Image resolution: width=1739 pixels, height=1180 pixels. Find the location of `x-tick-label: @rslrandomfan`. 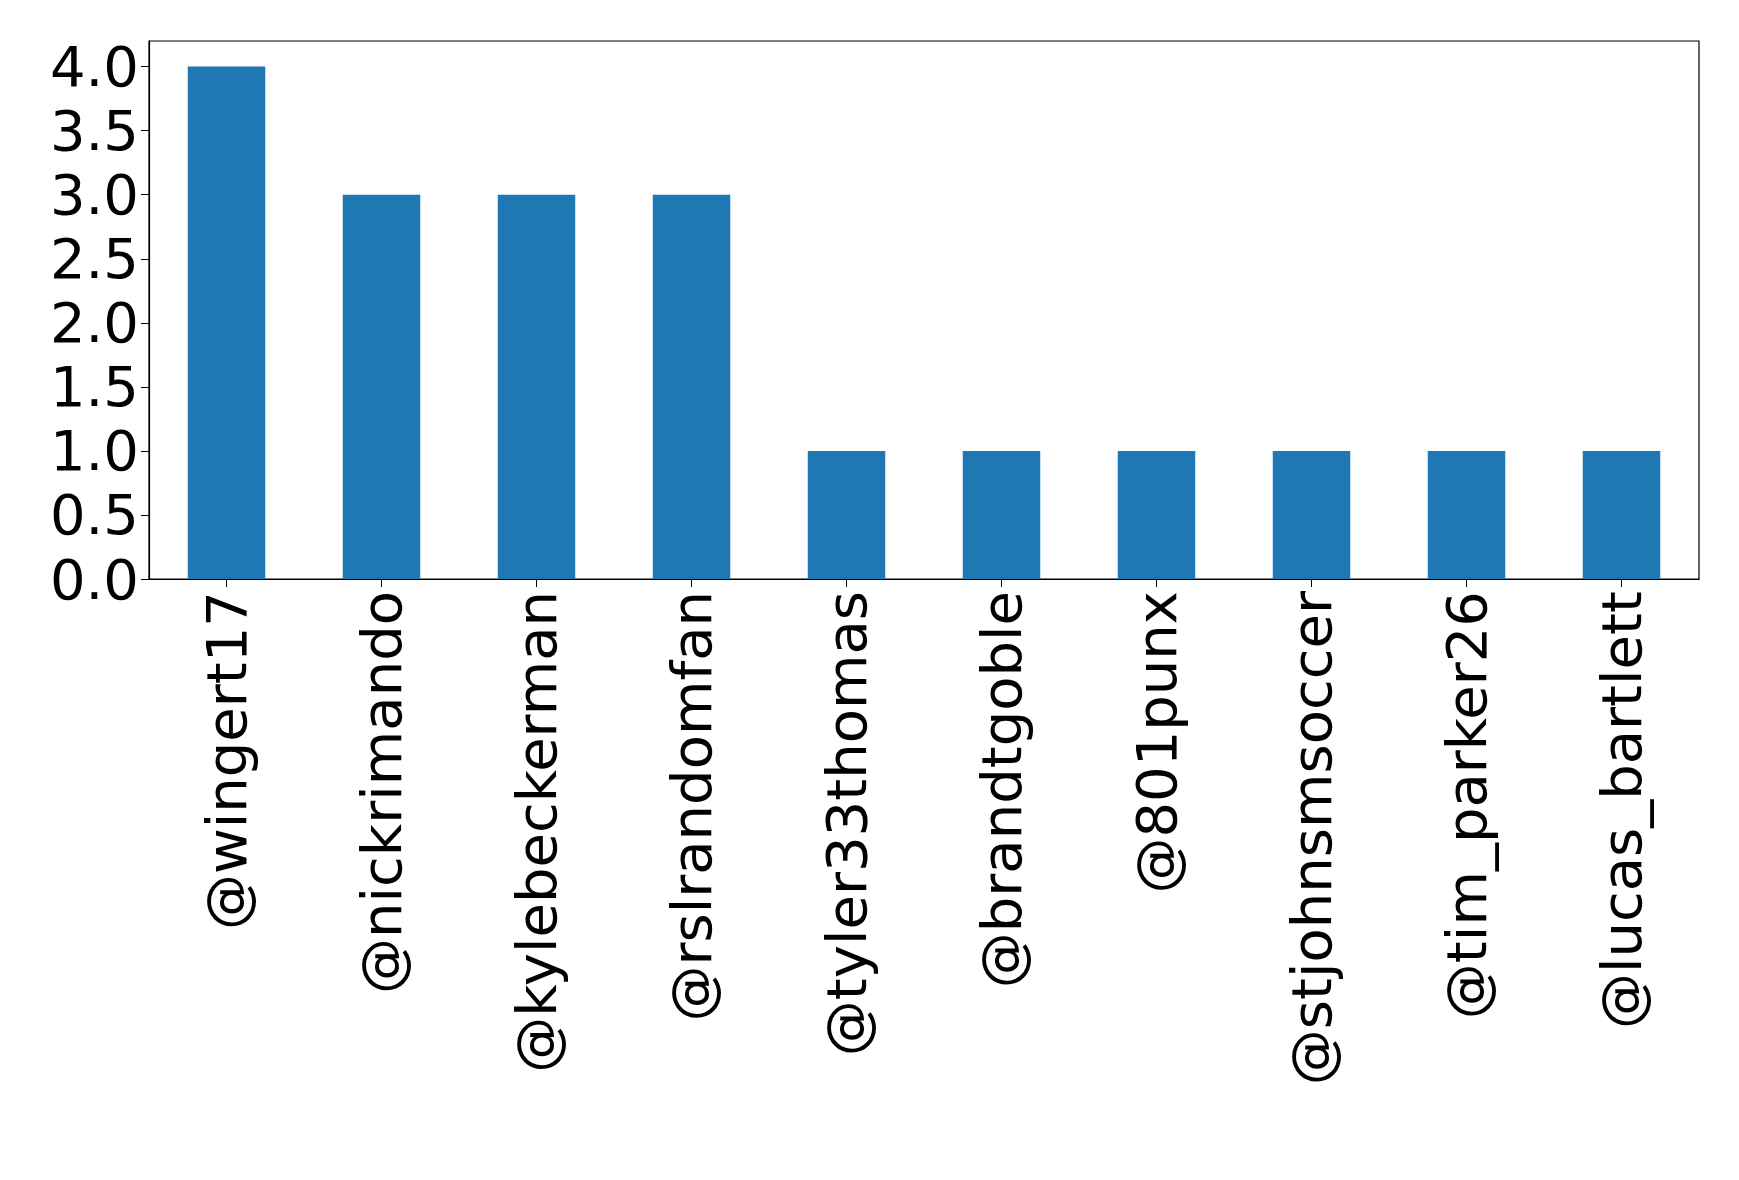

x-tick-label: @rslrandomfan is located at coordinates (691, 806).